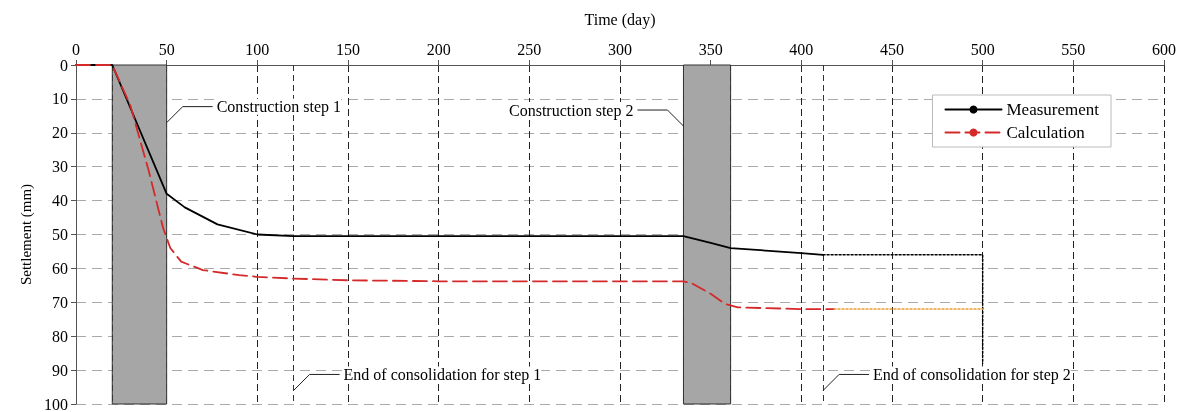 This screenshot has width=1191, height=412. Describe the element at coordinates (60, 336) in the screenshot. I see `y-tick-label: 80` at that location.